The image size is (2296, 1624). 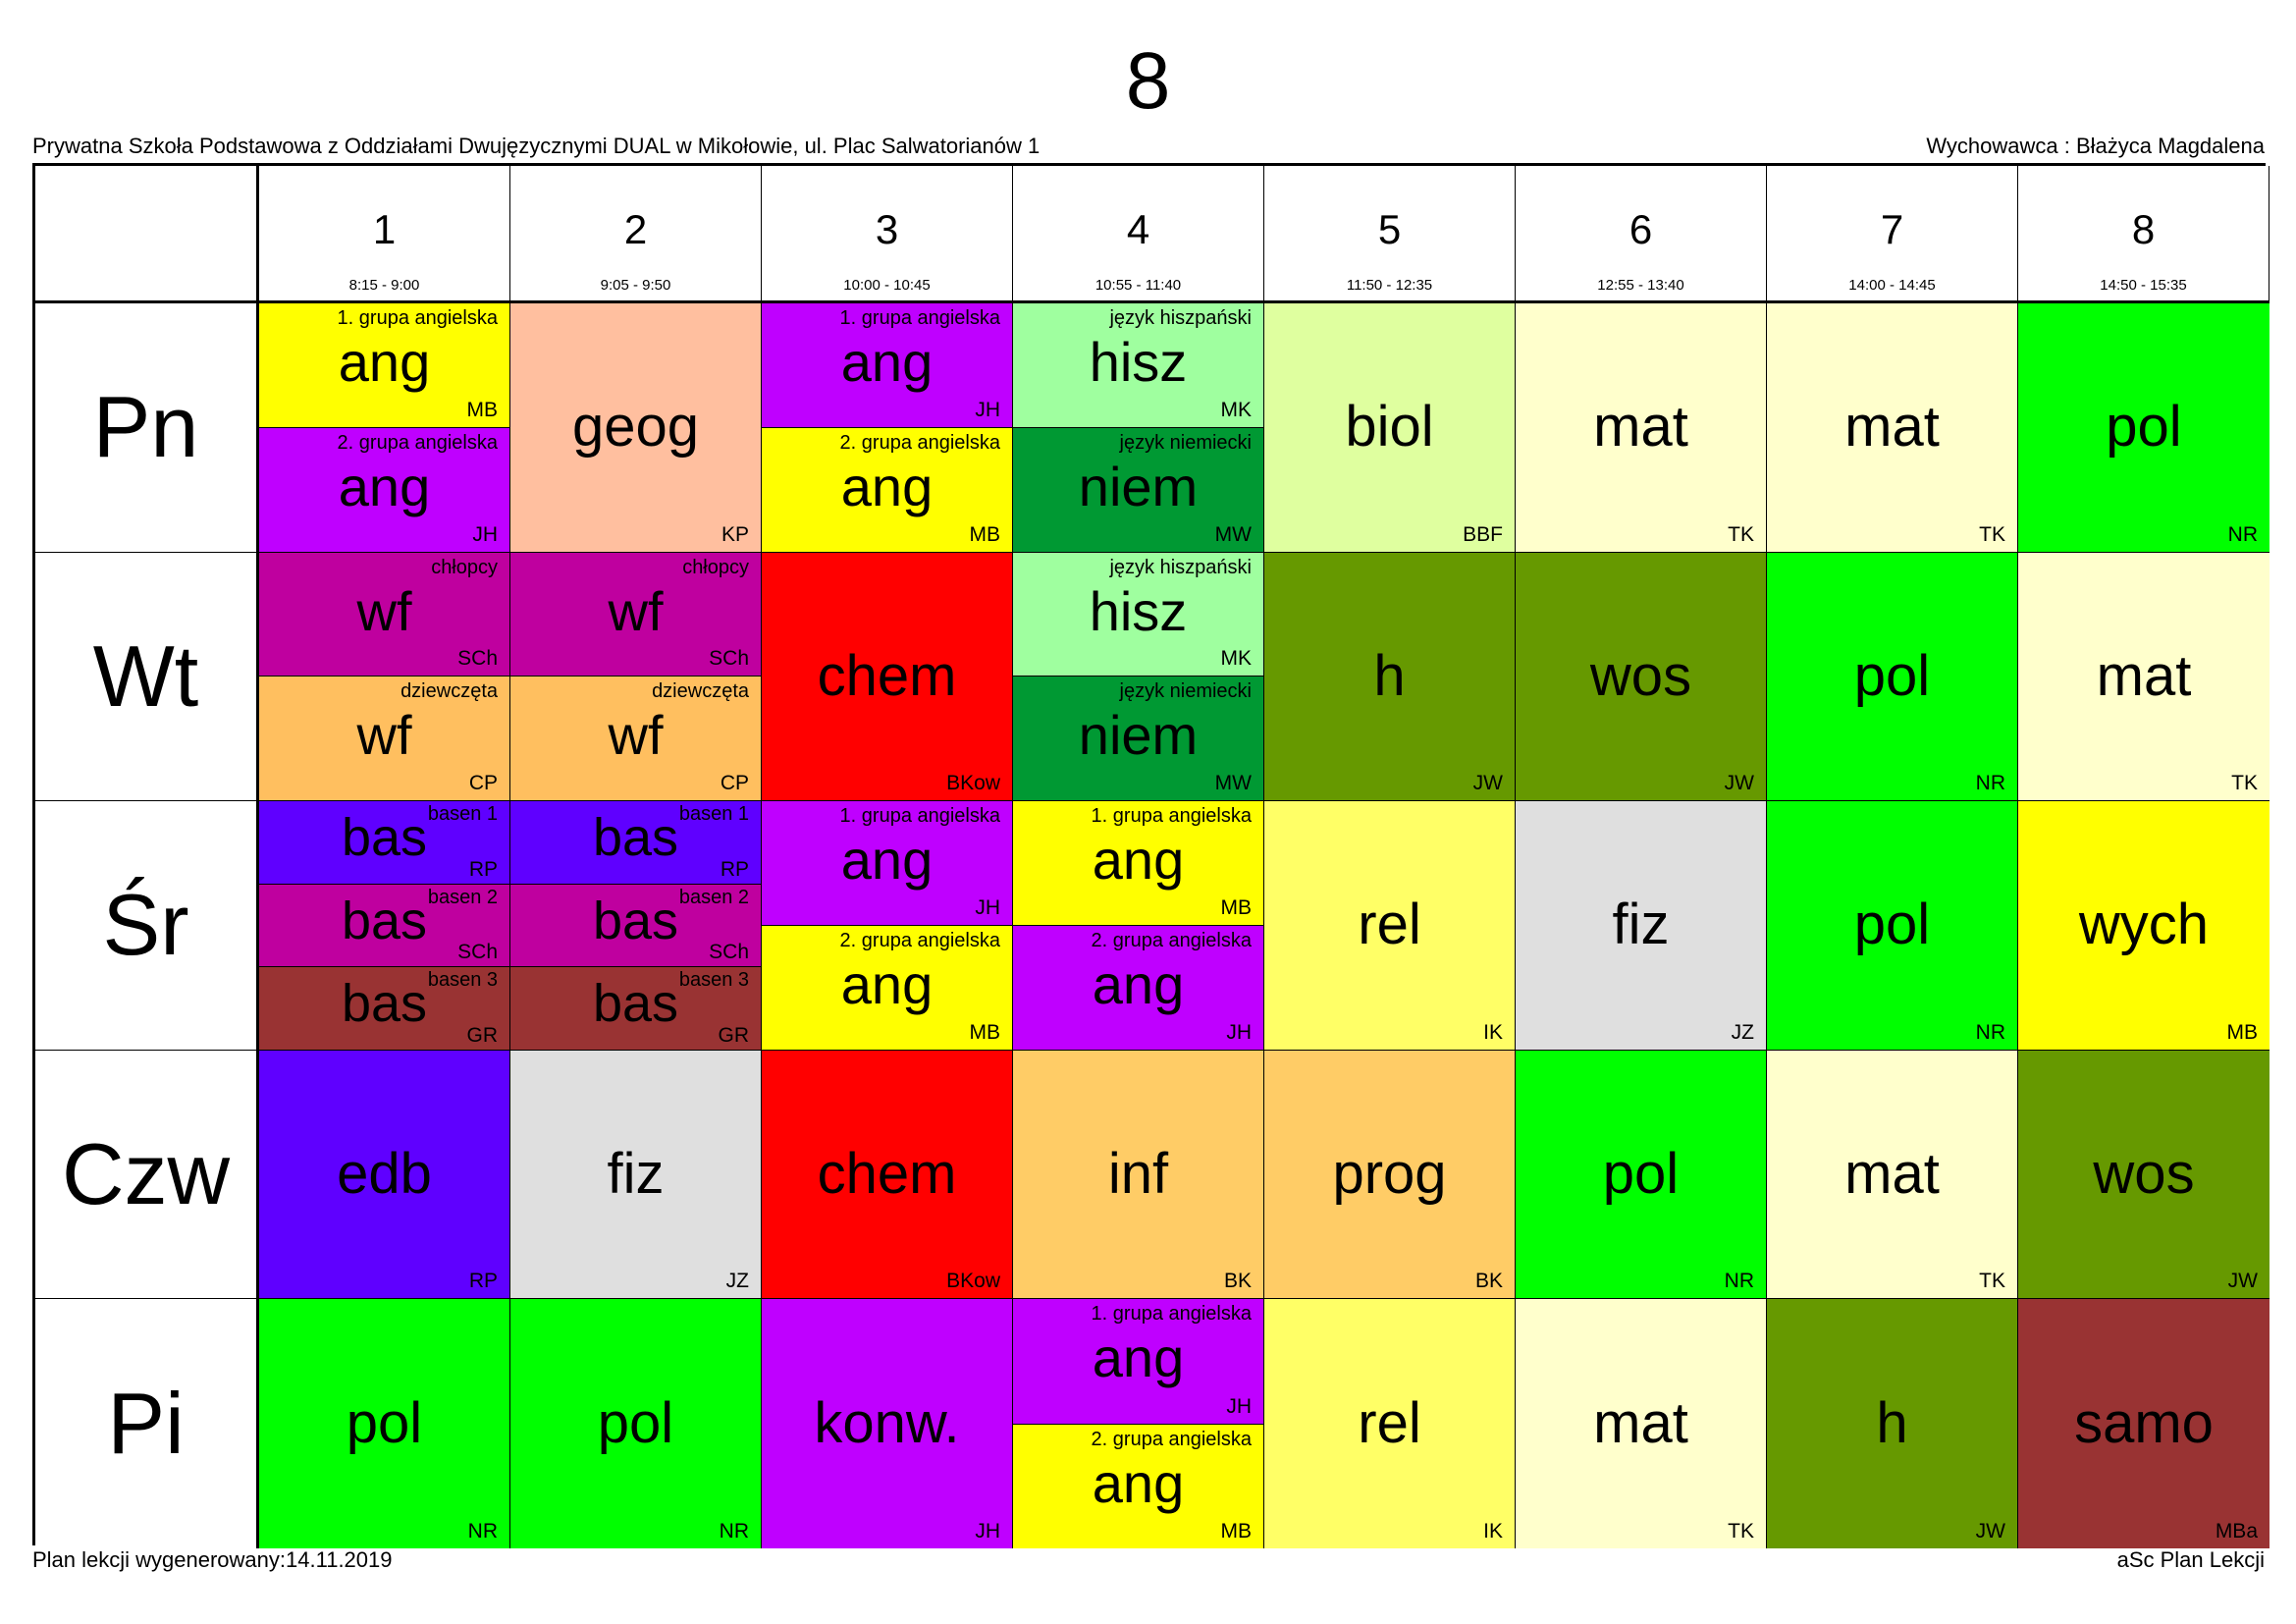 I want to click on teacher-code: GR, so click(x=734, y=1035).